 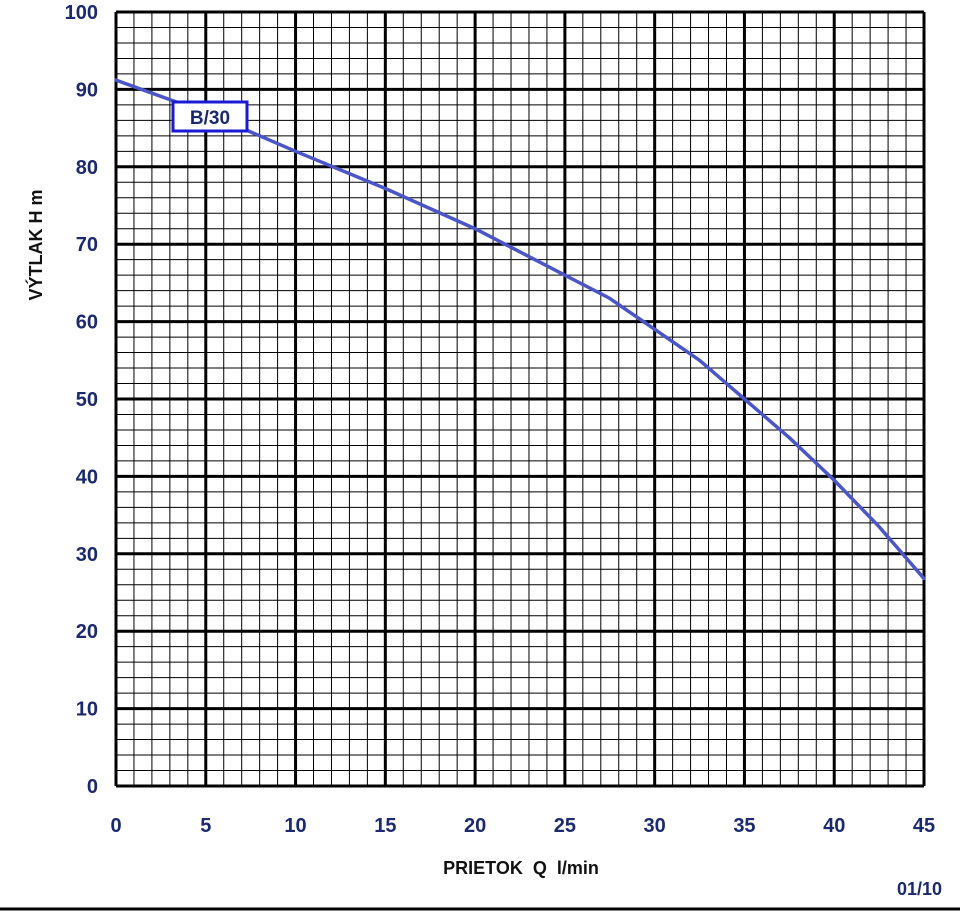 What do you see at coordinates (834, 826) in the screenshot?
I see `x-tick-label: 40` at bounding box center [834, 826].